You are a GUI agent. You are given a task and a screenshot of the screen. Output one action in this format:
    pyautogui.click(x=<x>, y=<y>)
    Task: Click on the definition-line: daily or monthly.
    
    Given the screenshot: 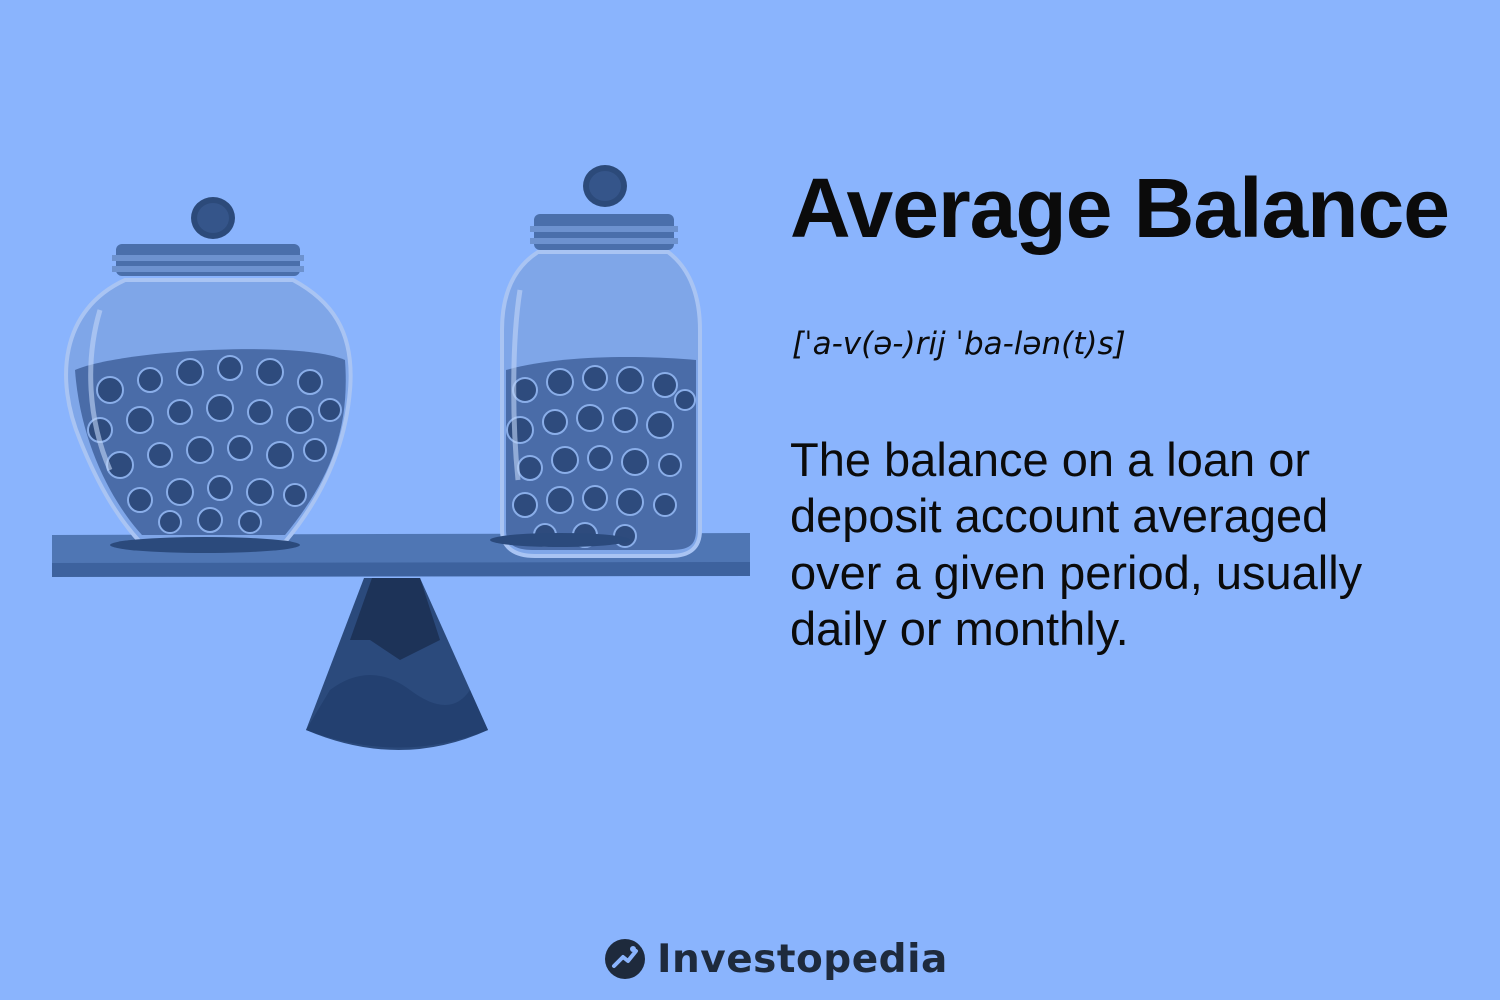 What is the action you would take?
    pyautogui.click(x=959, y=629)
    